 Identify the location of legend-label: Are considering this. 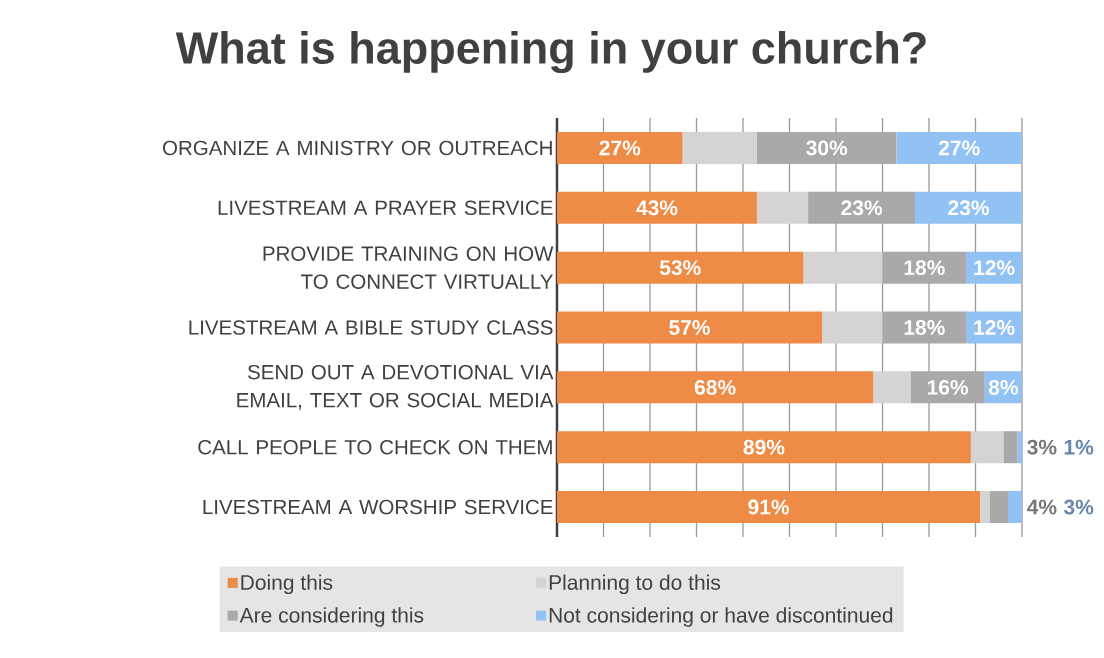
(331, 617).